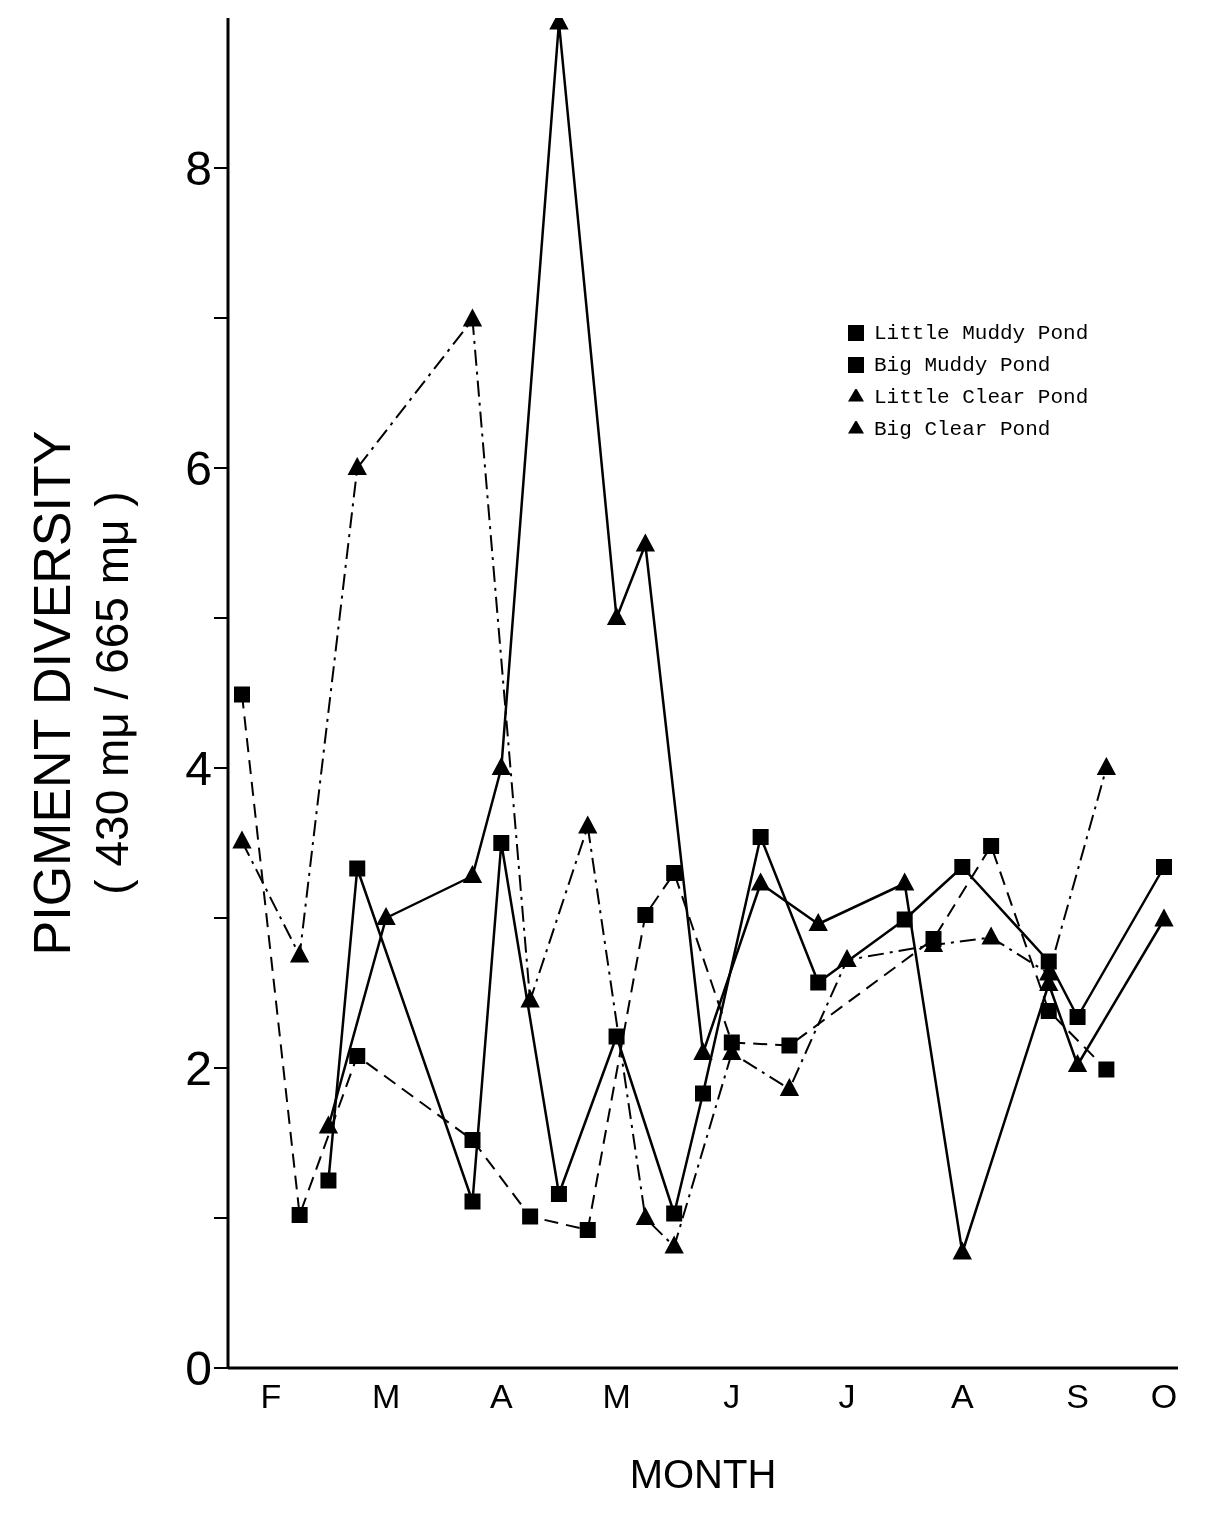  I want to click on x-tick-label: O, so click(1164, 1396).